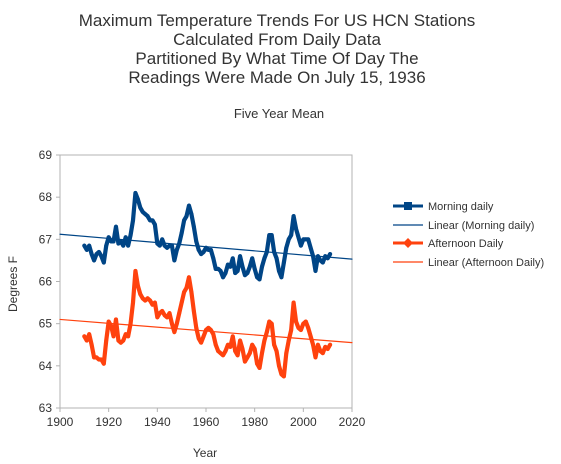 The image size is (561, 464). I want to click on x-tick-label: 1920, so click(108, 422).